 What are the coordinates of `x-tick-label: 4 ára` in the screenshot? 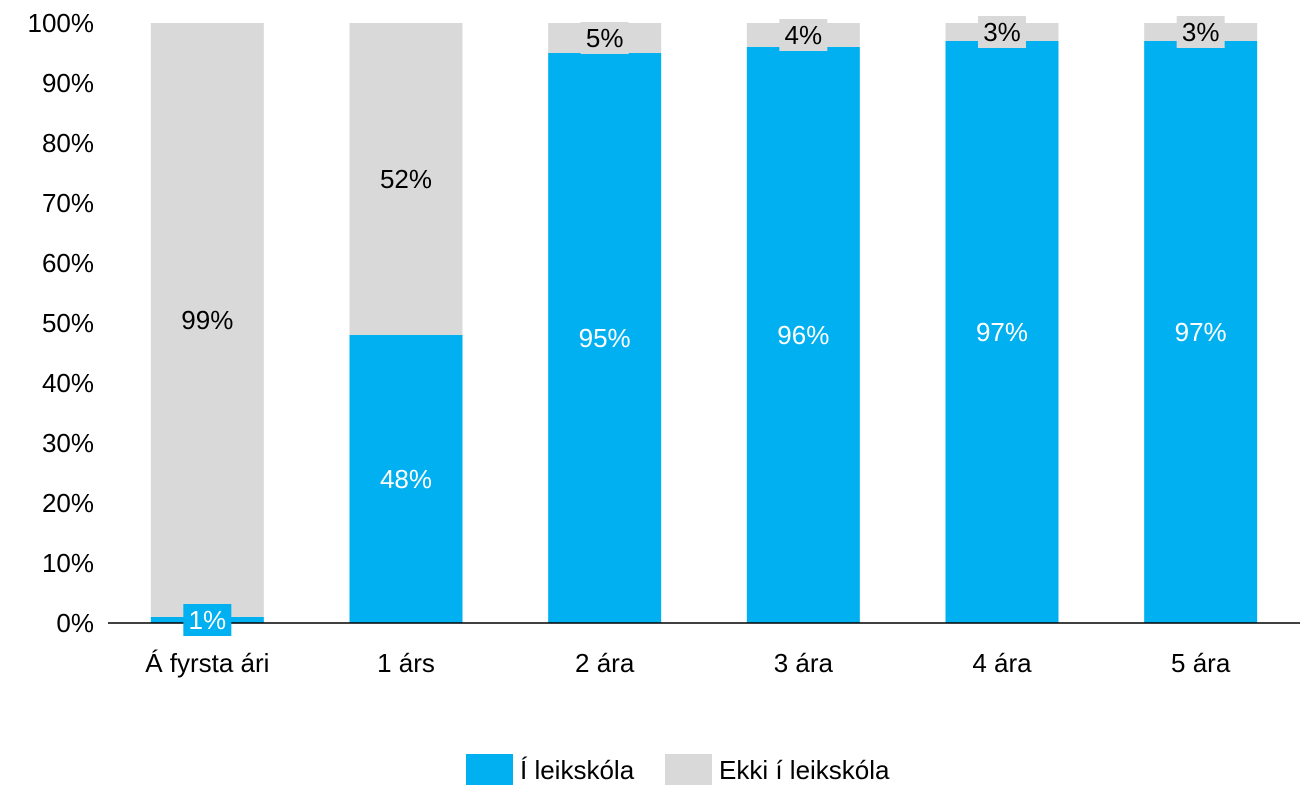 It's located at (1002, 663).